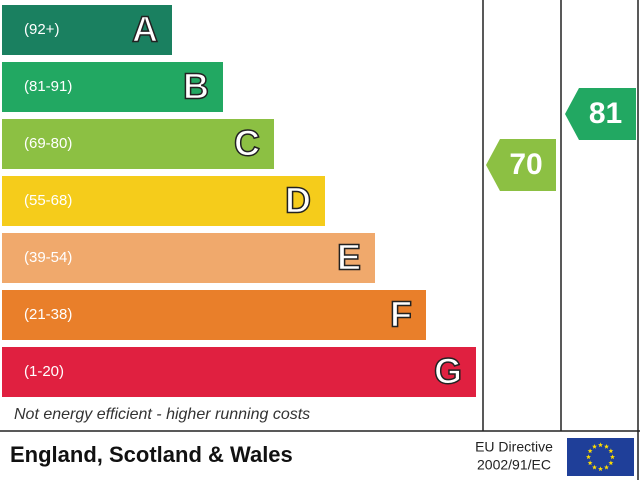 The image size is (640, 480). Describe the element at coordinates (44, 371) in the screenshot. I see `band-range: (1-20)` at that location.